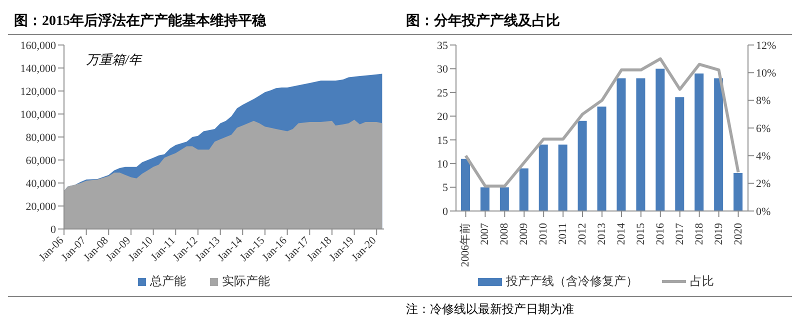  What do you see at coordinates (763, 128) in the screenshot?
I see `y2-tick-label: 6%` at bounding box center [763, 128].